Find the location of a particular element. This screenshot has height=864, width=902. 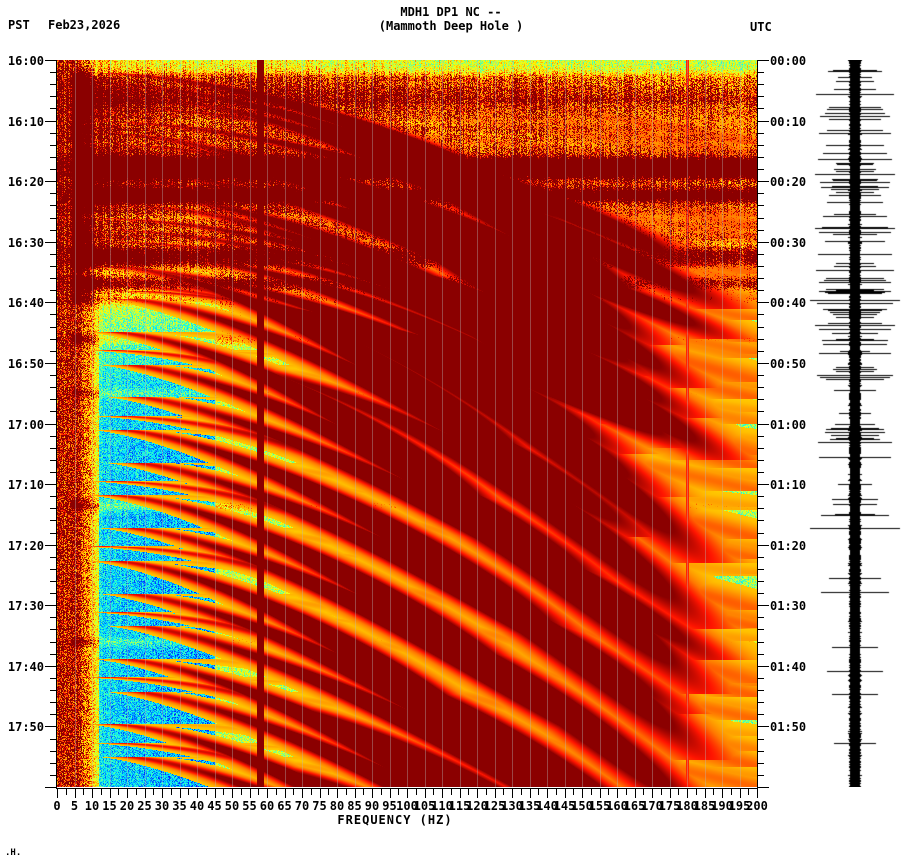

frequency-tick-label: 165 is located at coordinates (634, 806).